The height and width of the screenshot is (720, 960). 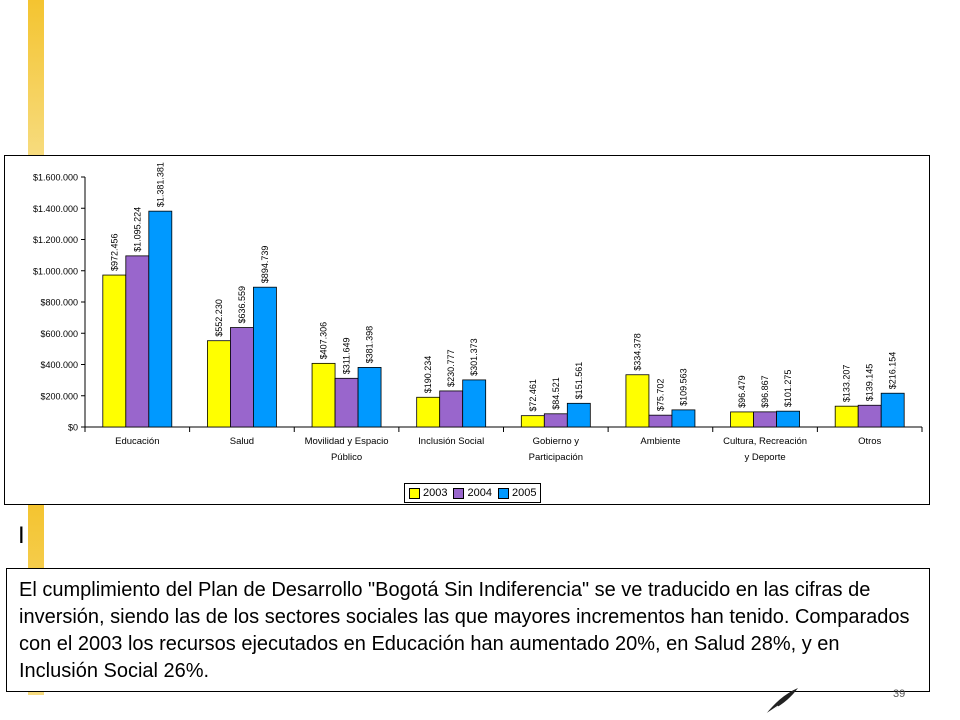 What do you see at coordinates (870, 383) in the screenshot?
I see `data-label: $139.145` at bounding box center [870, 383].